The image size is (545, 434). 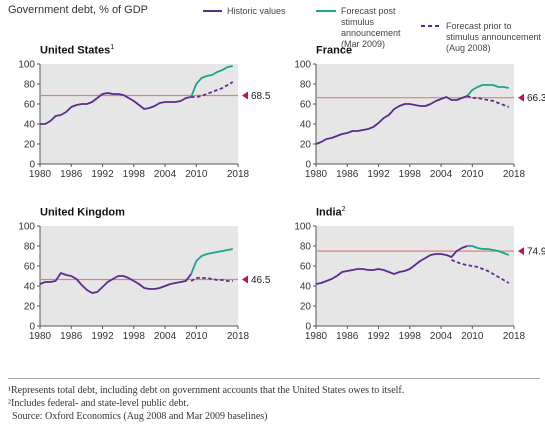 I want to click on india-series-post, so click(x=488, y=250).